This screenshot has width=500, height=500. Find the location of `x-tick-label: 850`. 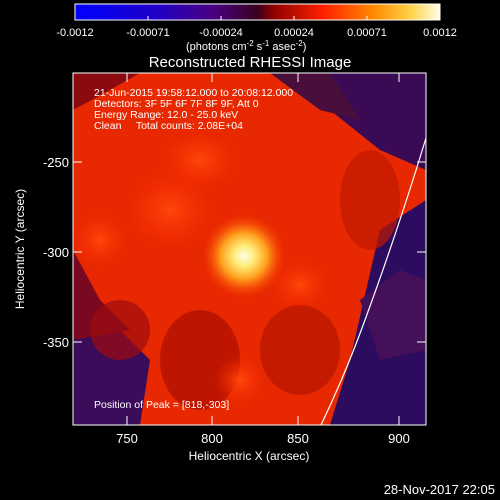

x-tick-label: 850 is located at coordinates (298, 438).